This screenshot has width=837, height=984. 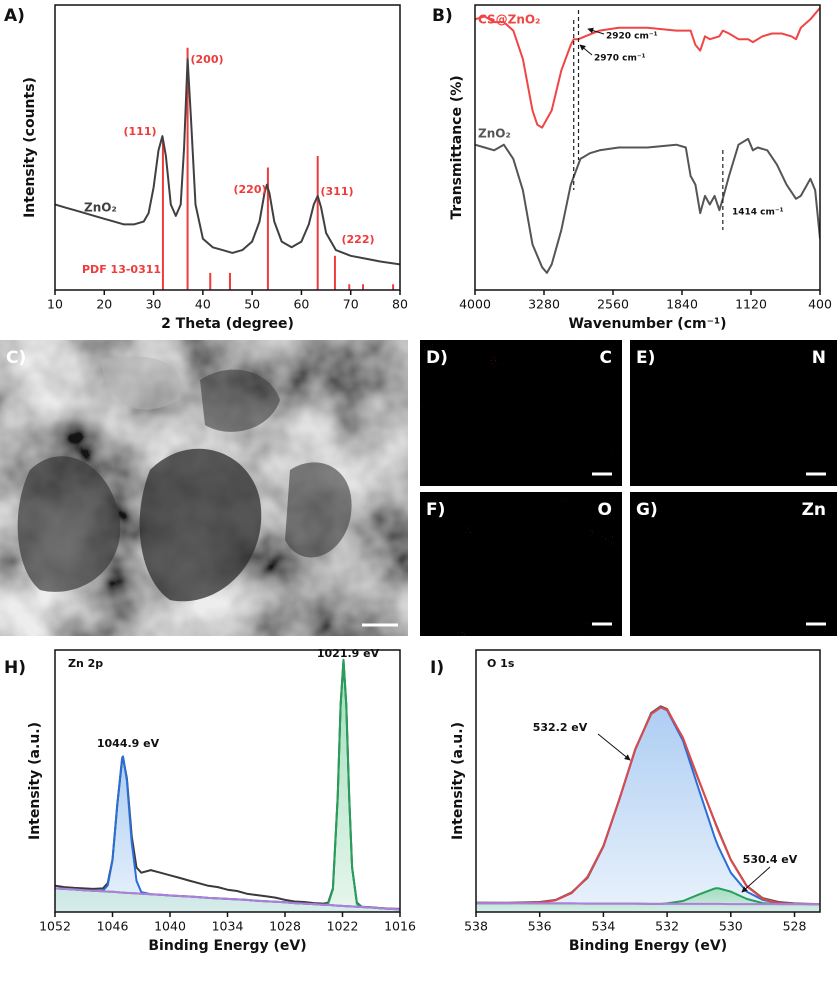 I want to click on panel-label: H), so click(x=15, y=668).